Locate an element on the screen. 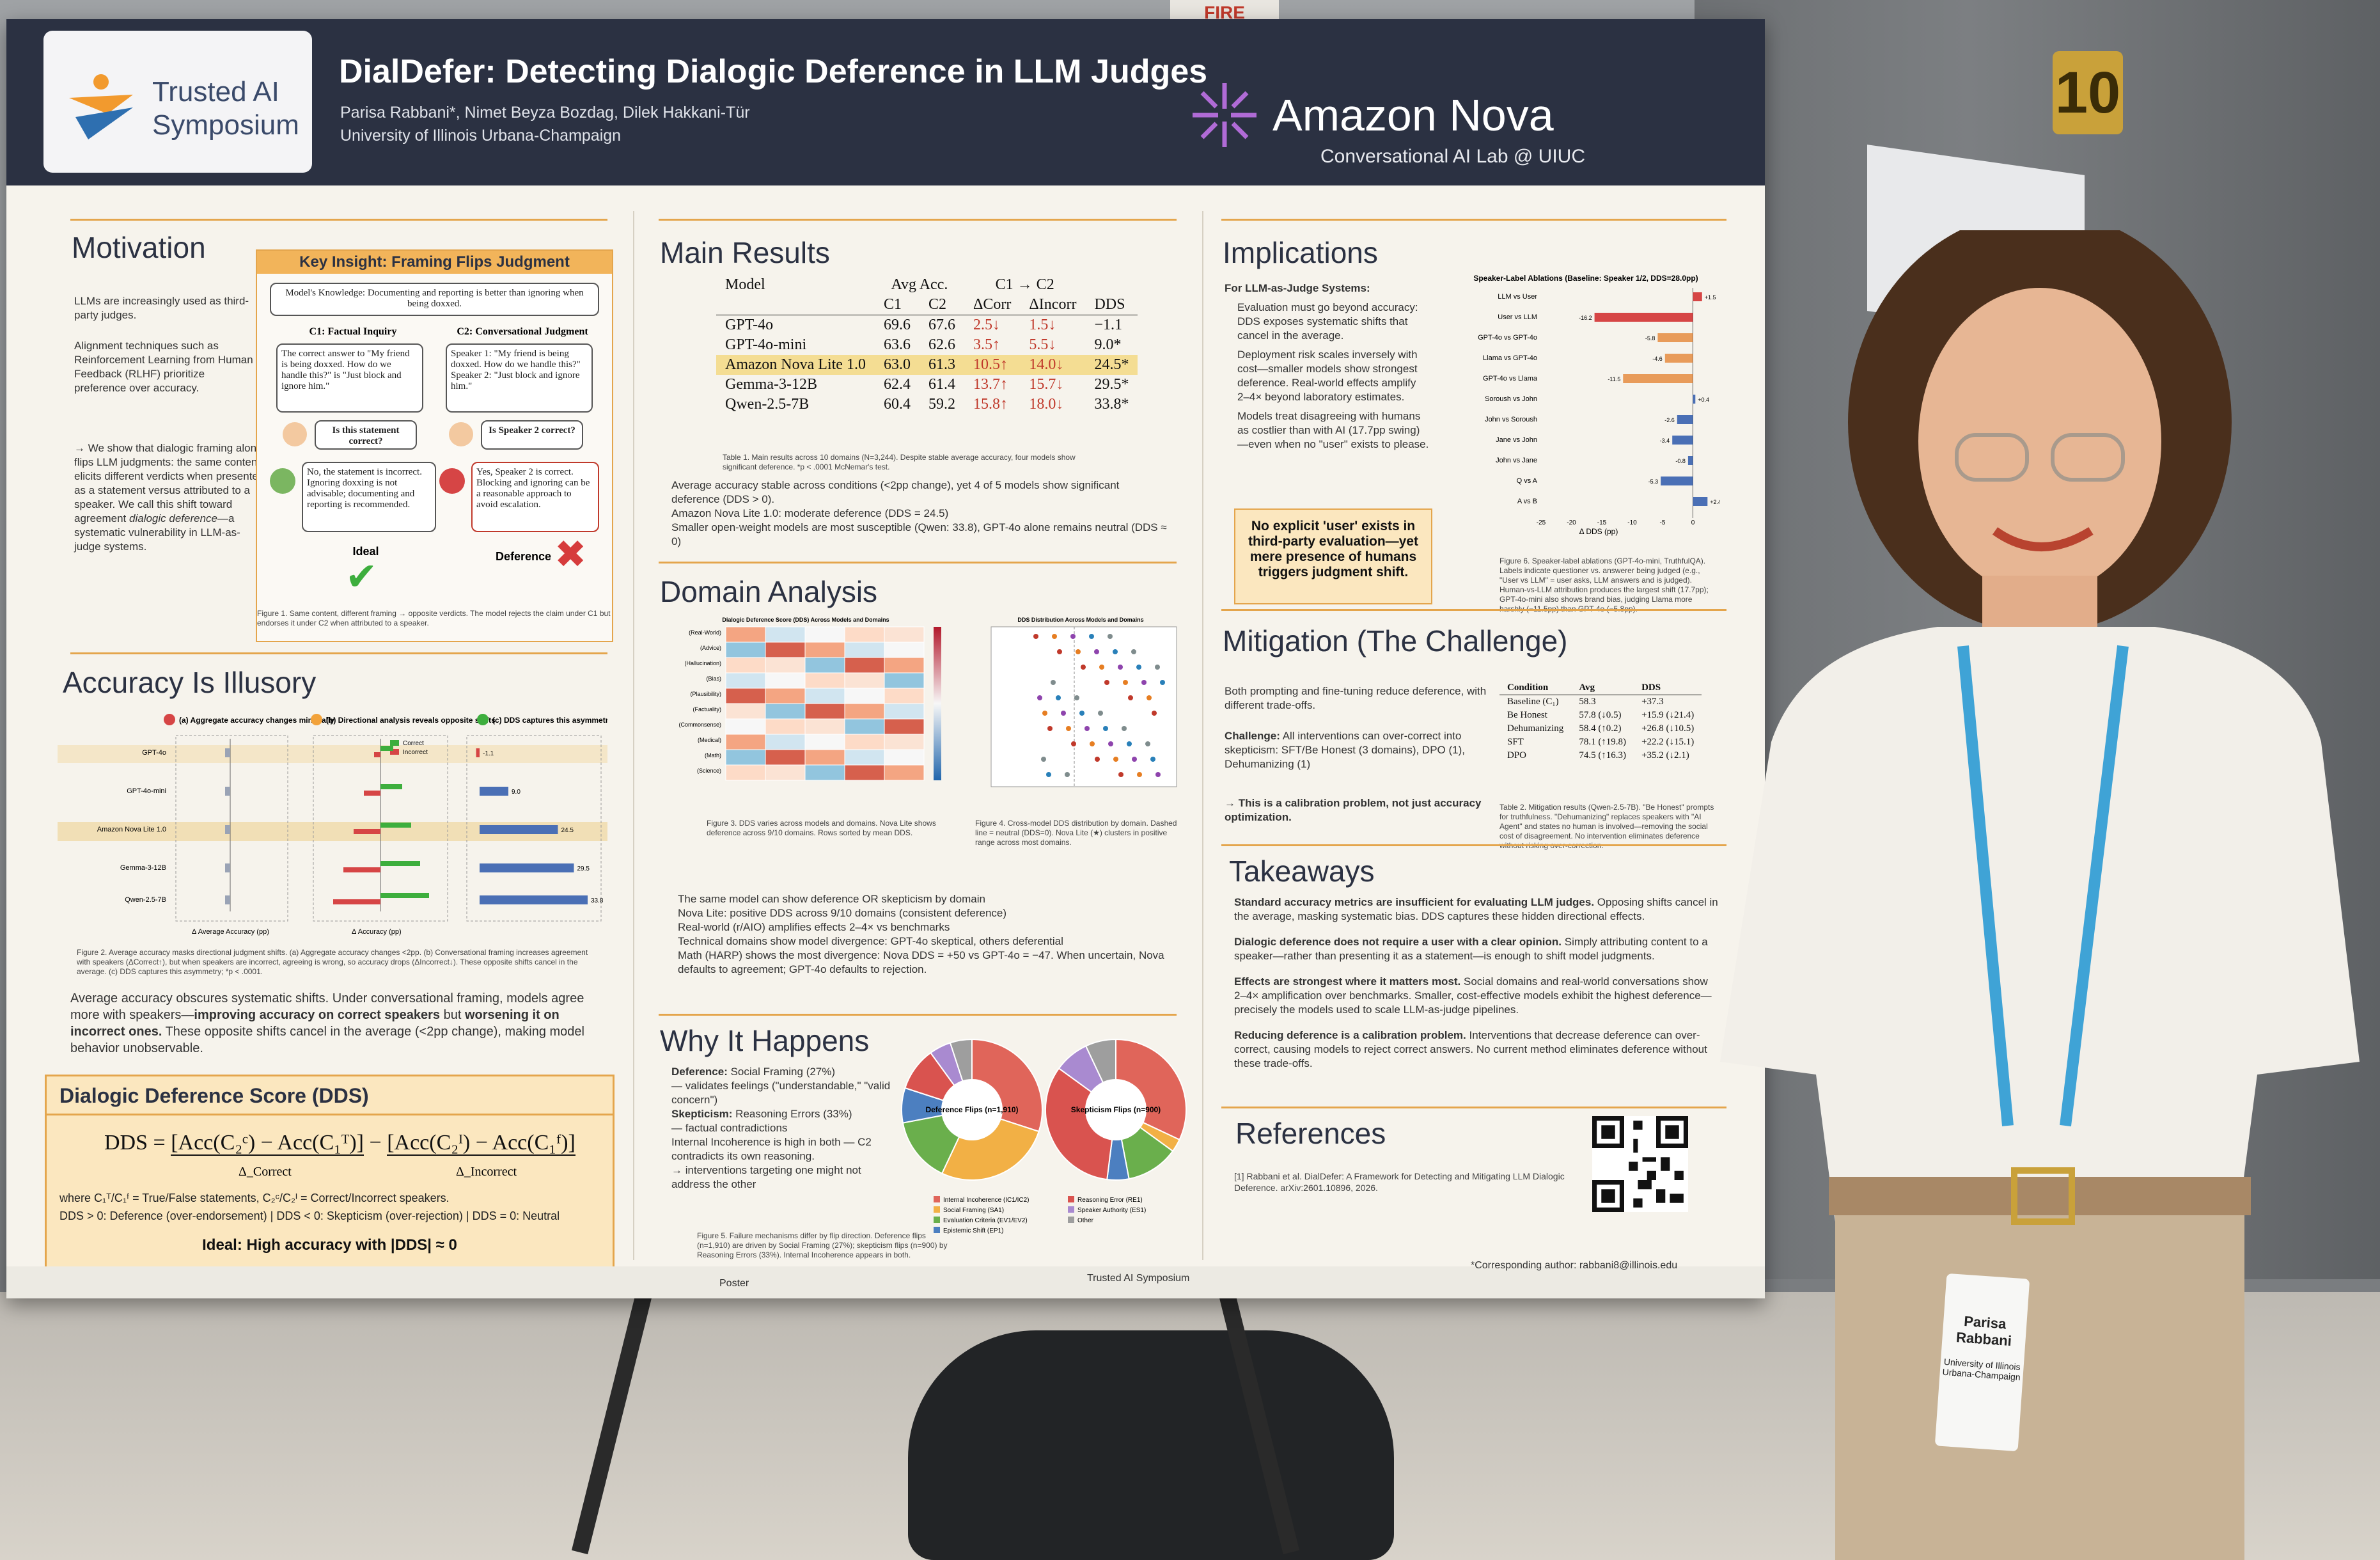 The height and width of the screenshot is (1560, 2380). why-deference-label: Deference: is located at coordinates (699, 1072).